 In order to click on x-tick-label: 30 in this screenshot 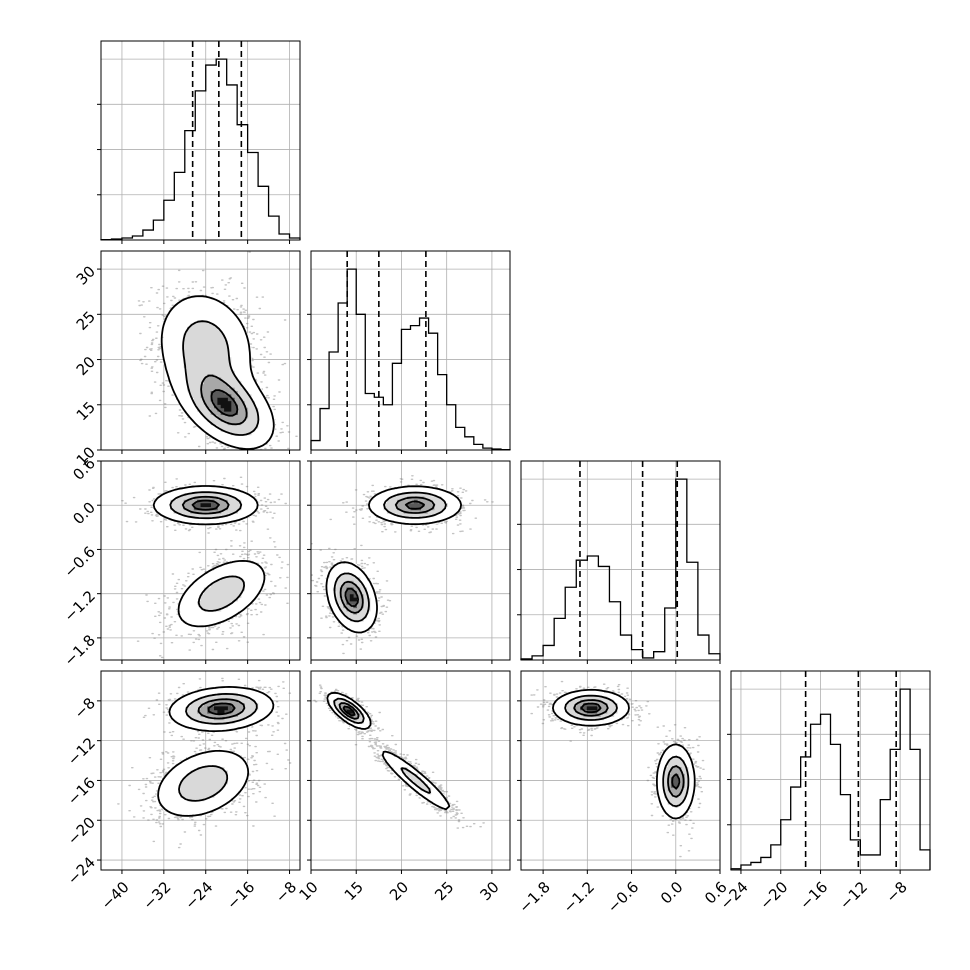, I will do `click(489, 891)`.